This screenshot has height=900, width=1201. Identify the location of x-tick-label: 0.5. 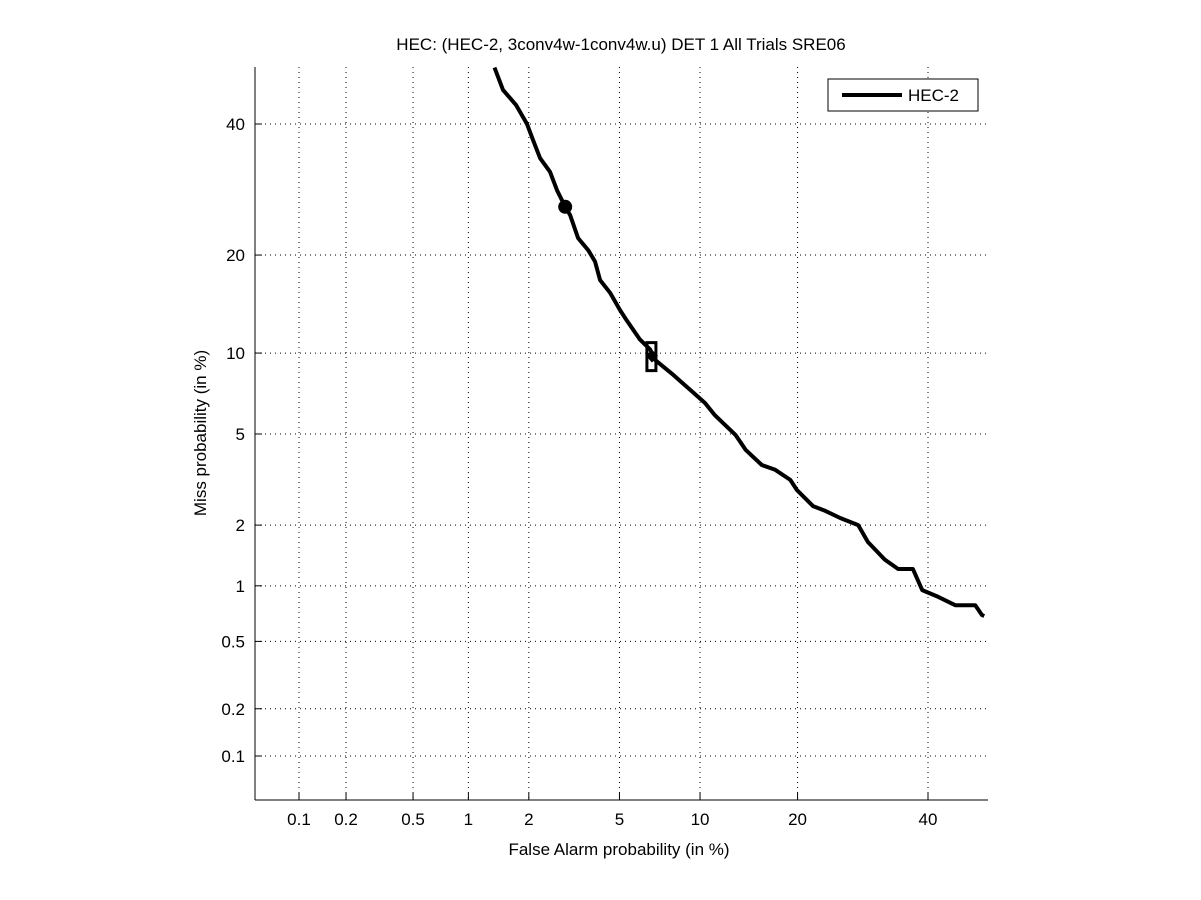
(413, 819).